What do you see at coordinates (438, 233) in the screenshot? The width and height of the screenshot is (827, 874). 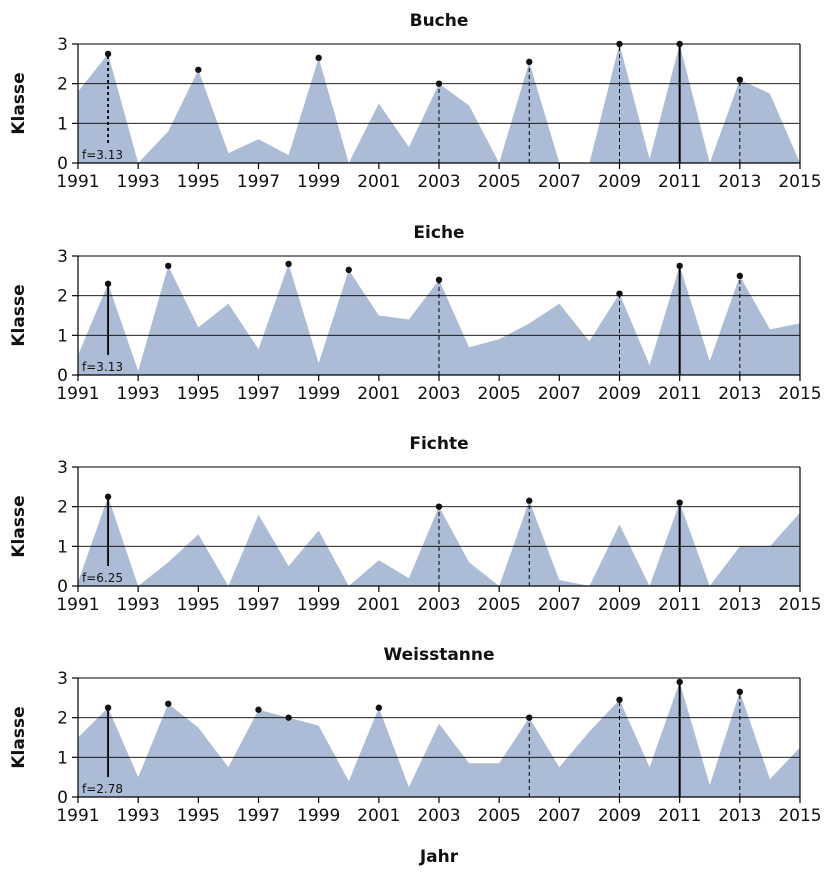 I see `panel-title: Eiche` at bounding box center [438, 233].